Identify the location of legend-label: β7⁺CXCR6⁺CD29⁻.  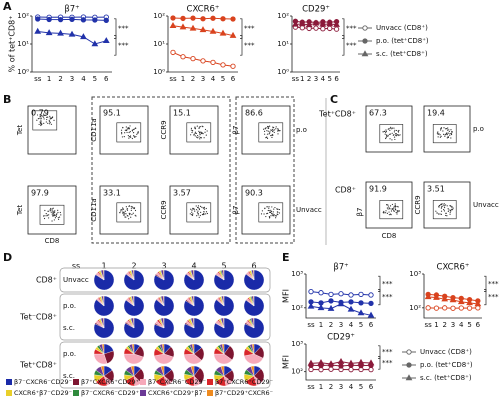
(244, 382).